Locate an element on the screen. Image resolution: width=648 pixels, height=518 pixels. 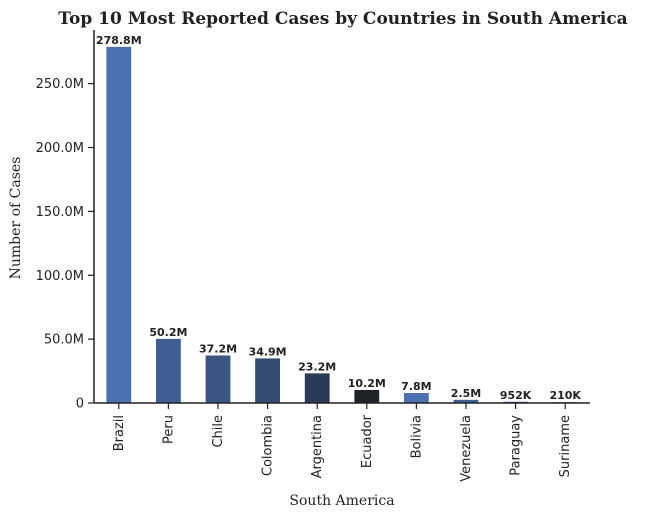
data-label-bolivia: 7.8M is located at coordinates (416, 386).